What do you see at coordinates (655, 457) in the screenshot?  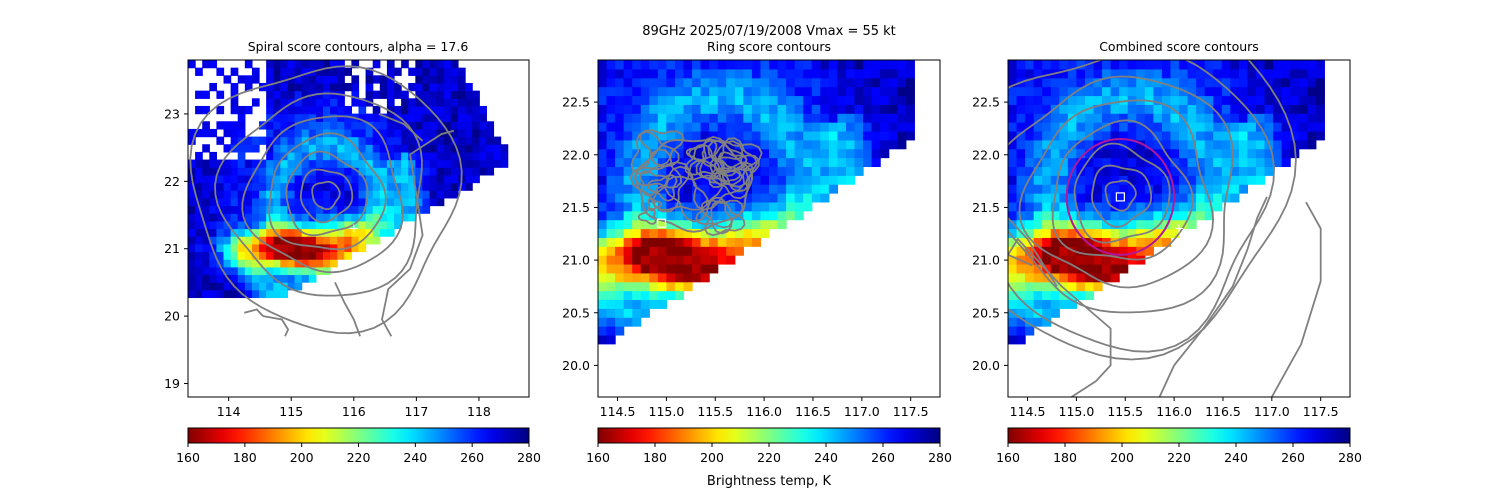 I see `colorbar-tick-label: 180` at bounding box center [655, 457].